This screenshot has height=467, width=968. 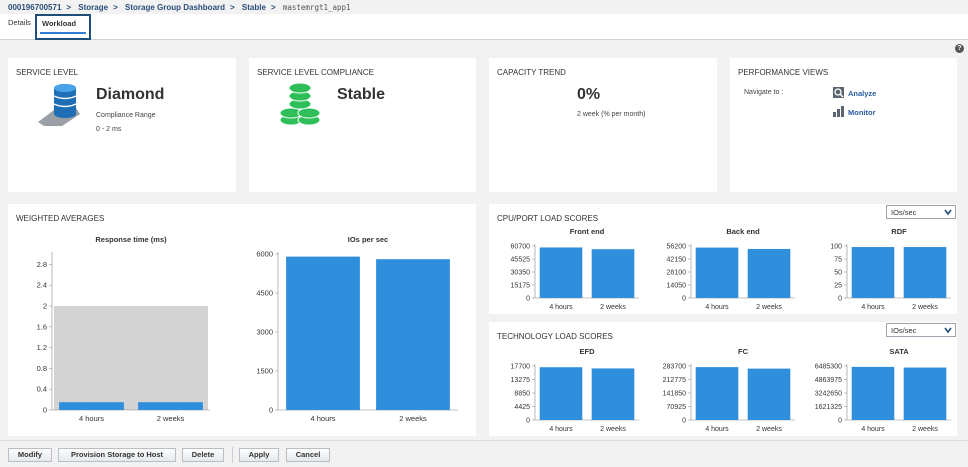 I want to click on y-tick-label: 30350, so click(x=521, y=273).